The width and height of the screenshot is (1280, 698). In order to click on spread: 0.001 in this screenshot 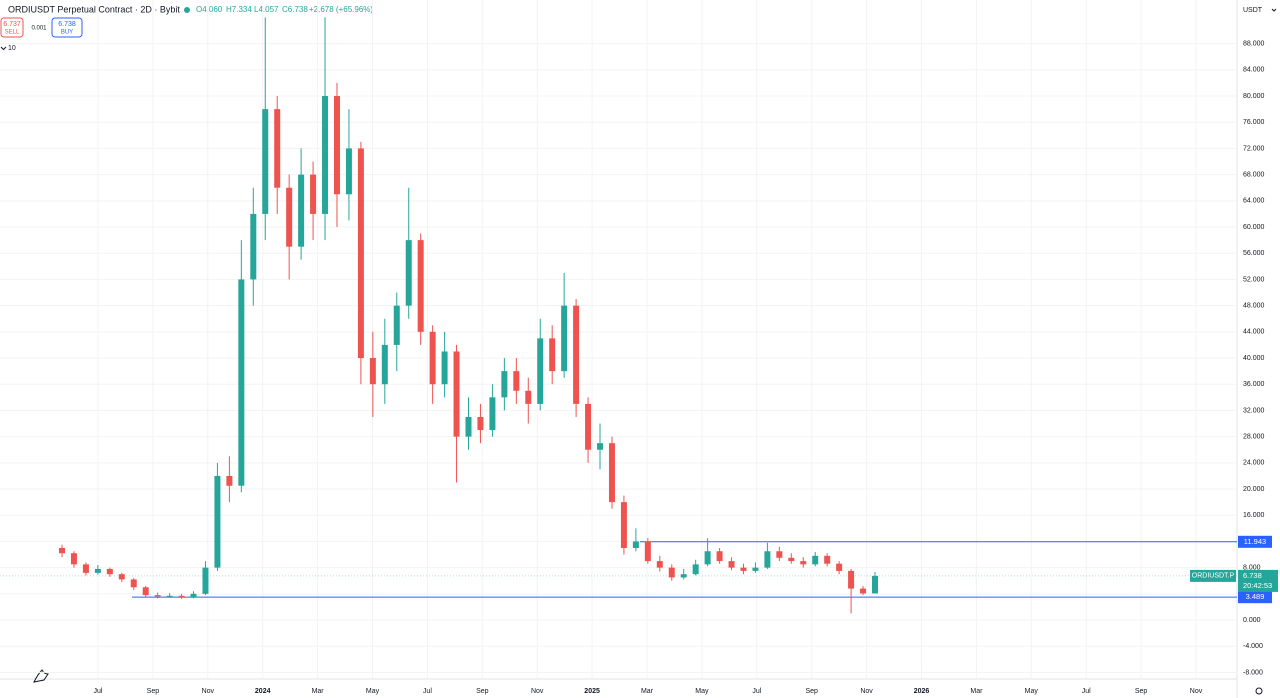, I will do `click(39, 29)`.